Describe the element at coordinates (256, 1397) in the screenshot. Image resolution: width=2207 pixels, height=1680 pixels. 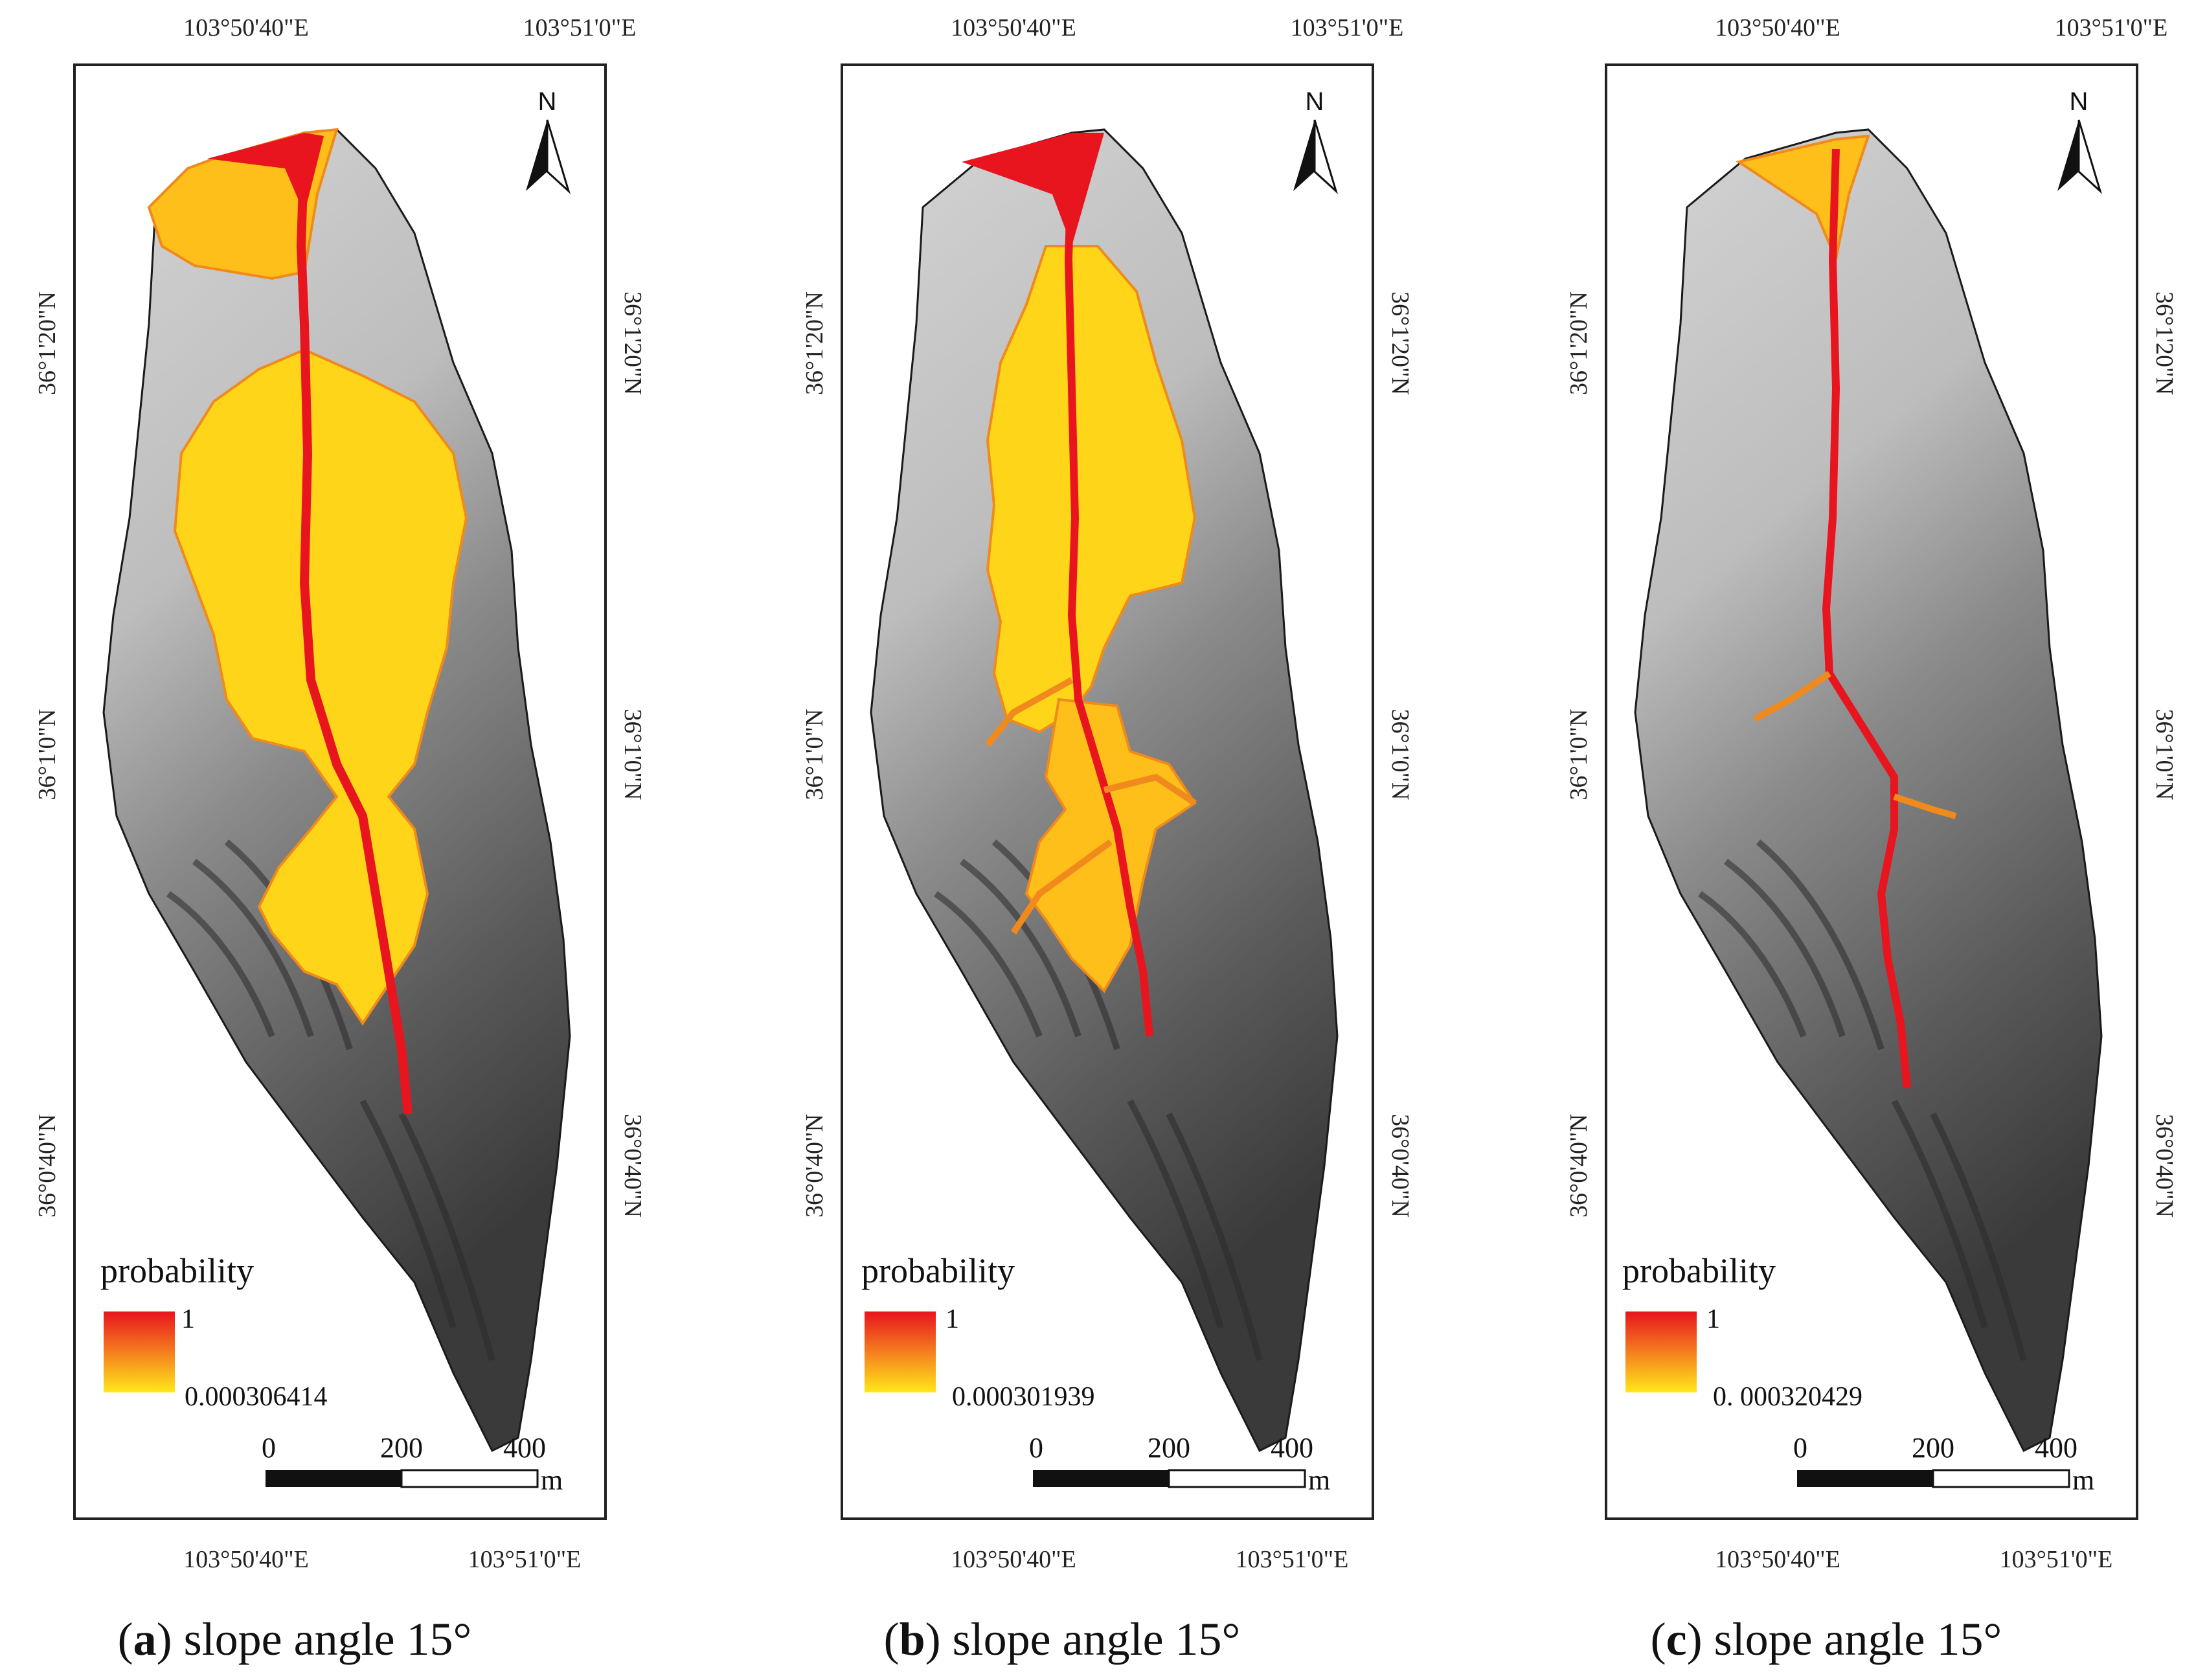
I see `legend-min: 0.000306414` at that location.